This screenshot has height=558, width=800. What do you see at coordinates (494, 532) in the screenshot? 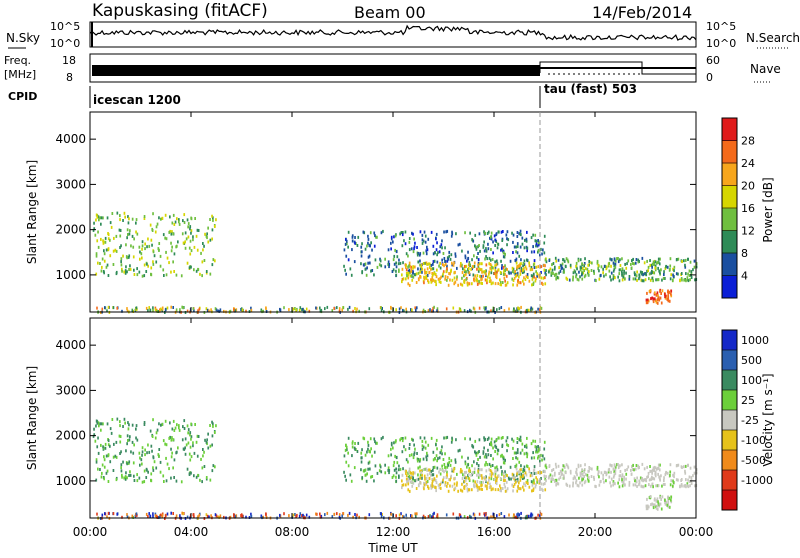
I see `x-tick-label: 16:00` at bounding box center [494, 532].